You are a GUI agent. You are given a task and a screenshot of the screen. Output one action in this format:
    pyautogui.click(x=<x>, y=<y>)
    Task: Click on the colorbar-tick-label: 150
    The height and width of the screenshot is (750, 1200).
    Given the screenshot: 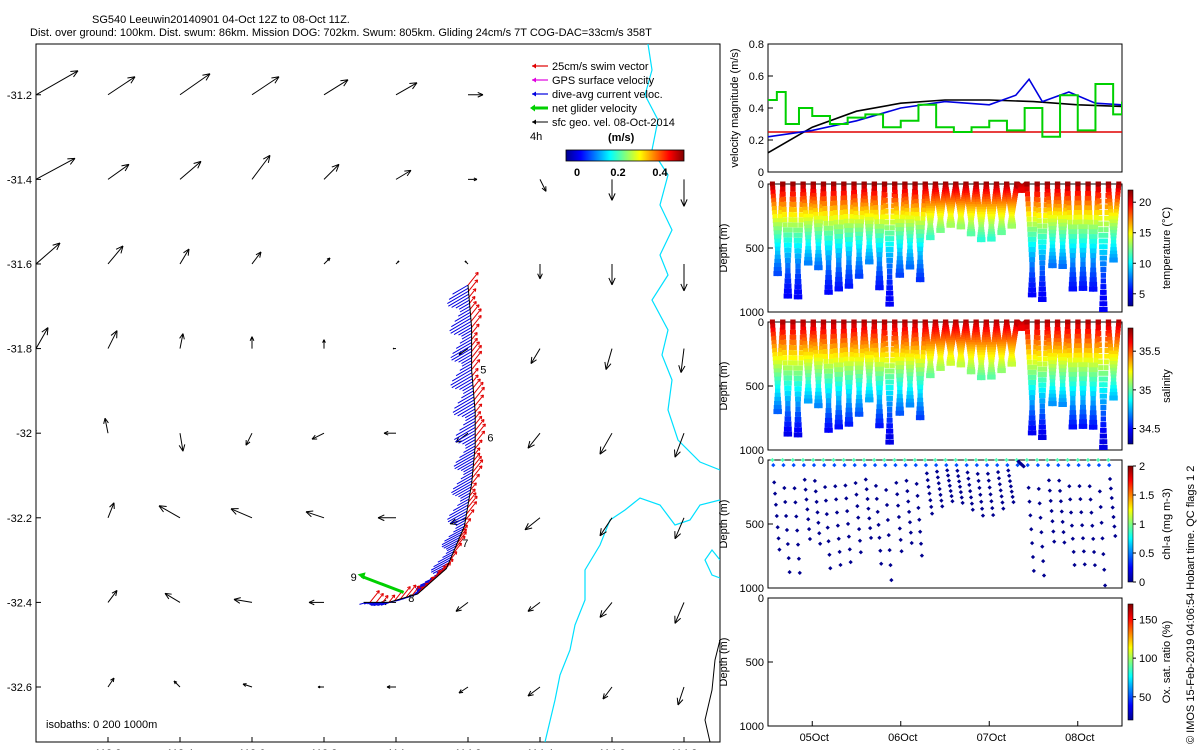 What is the action you would take?
    pyautogui.click(x=1148, y=620)
    